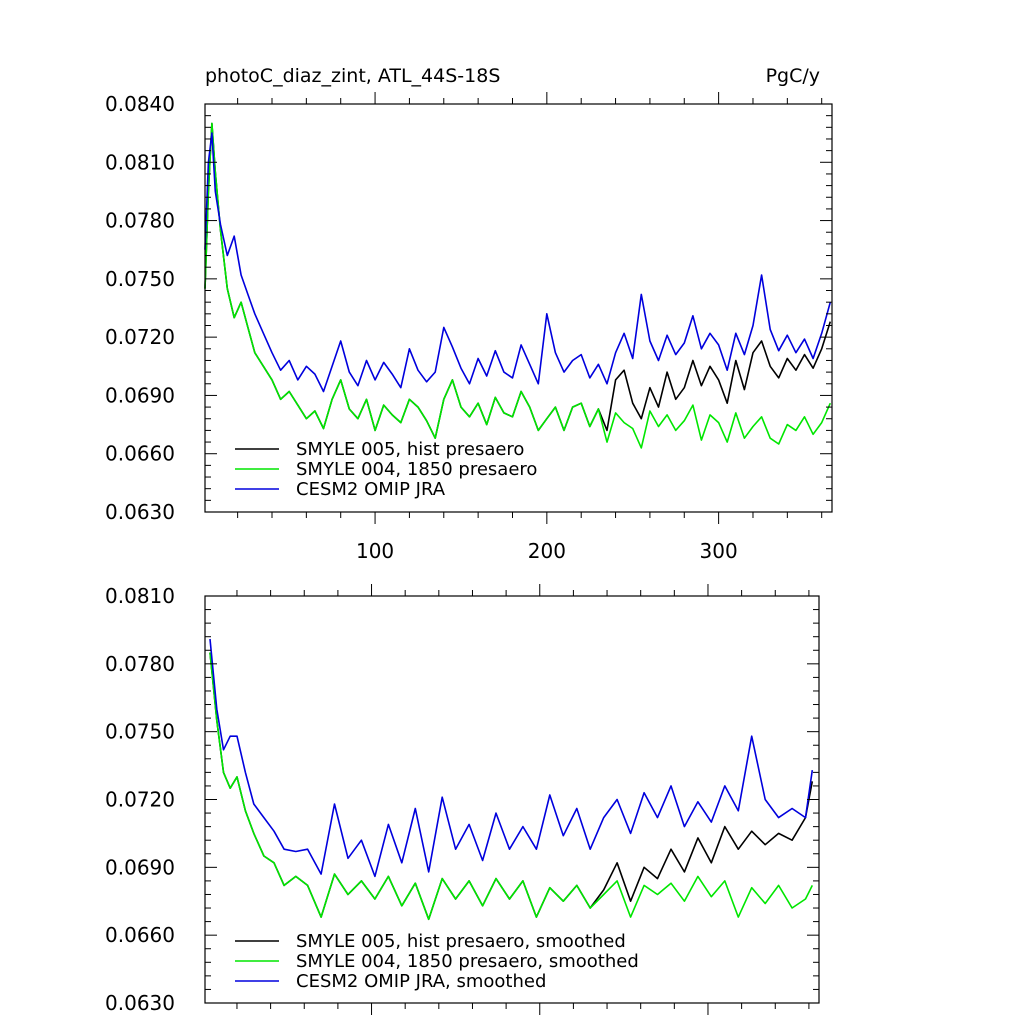 The width and height of the screenshot is (1024, 1024). I want to click on legend-label: SMYLE 005, hist presaero, smoothed, so click(461, 941).